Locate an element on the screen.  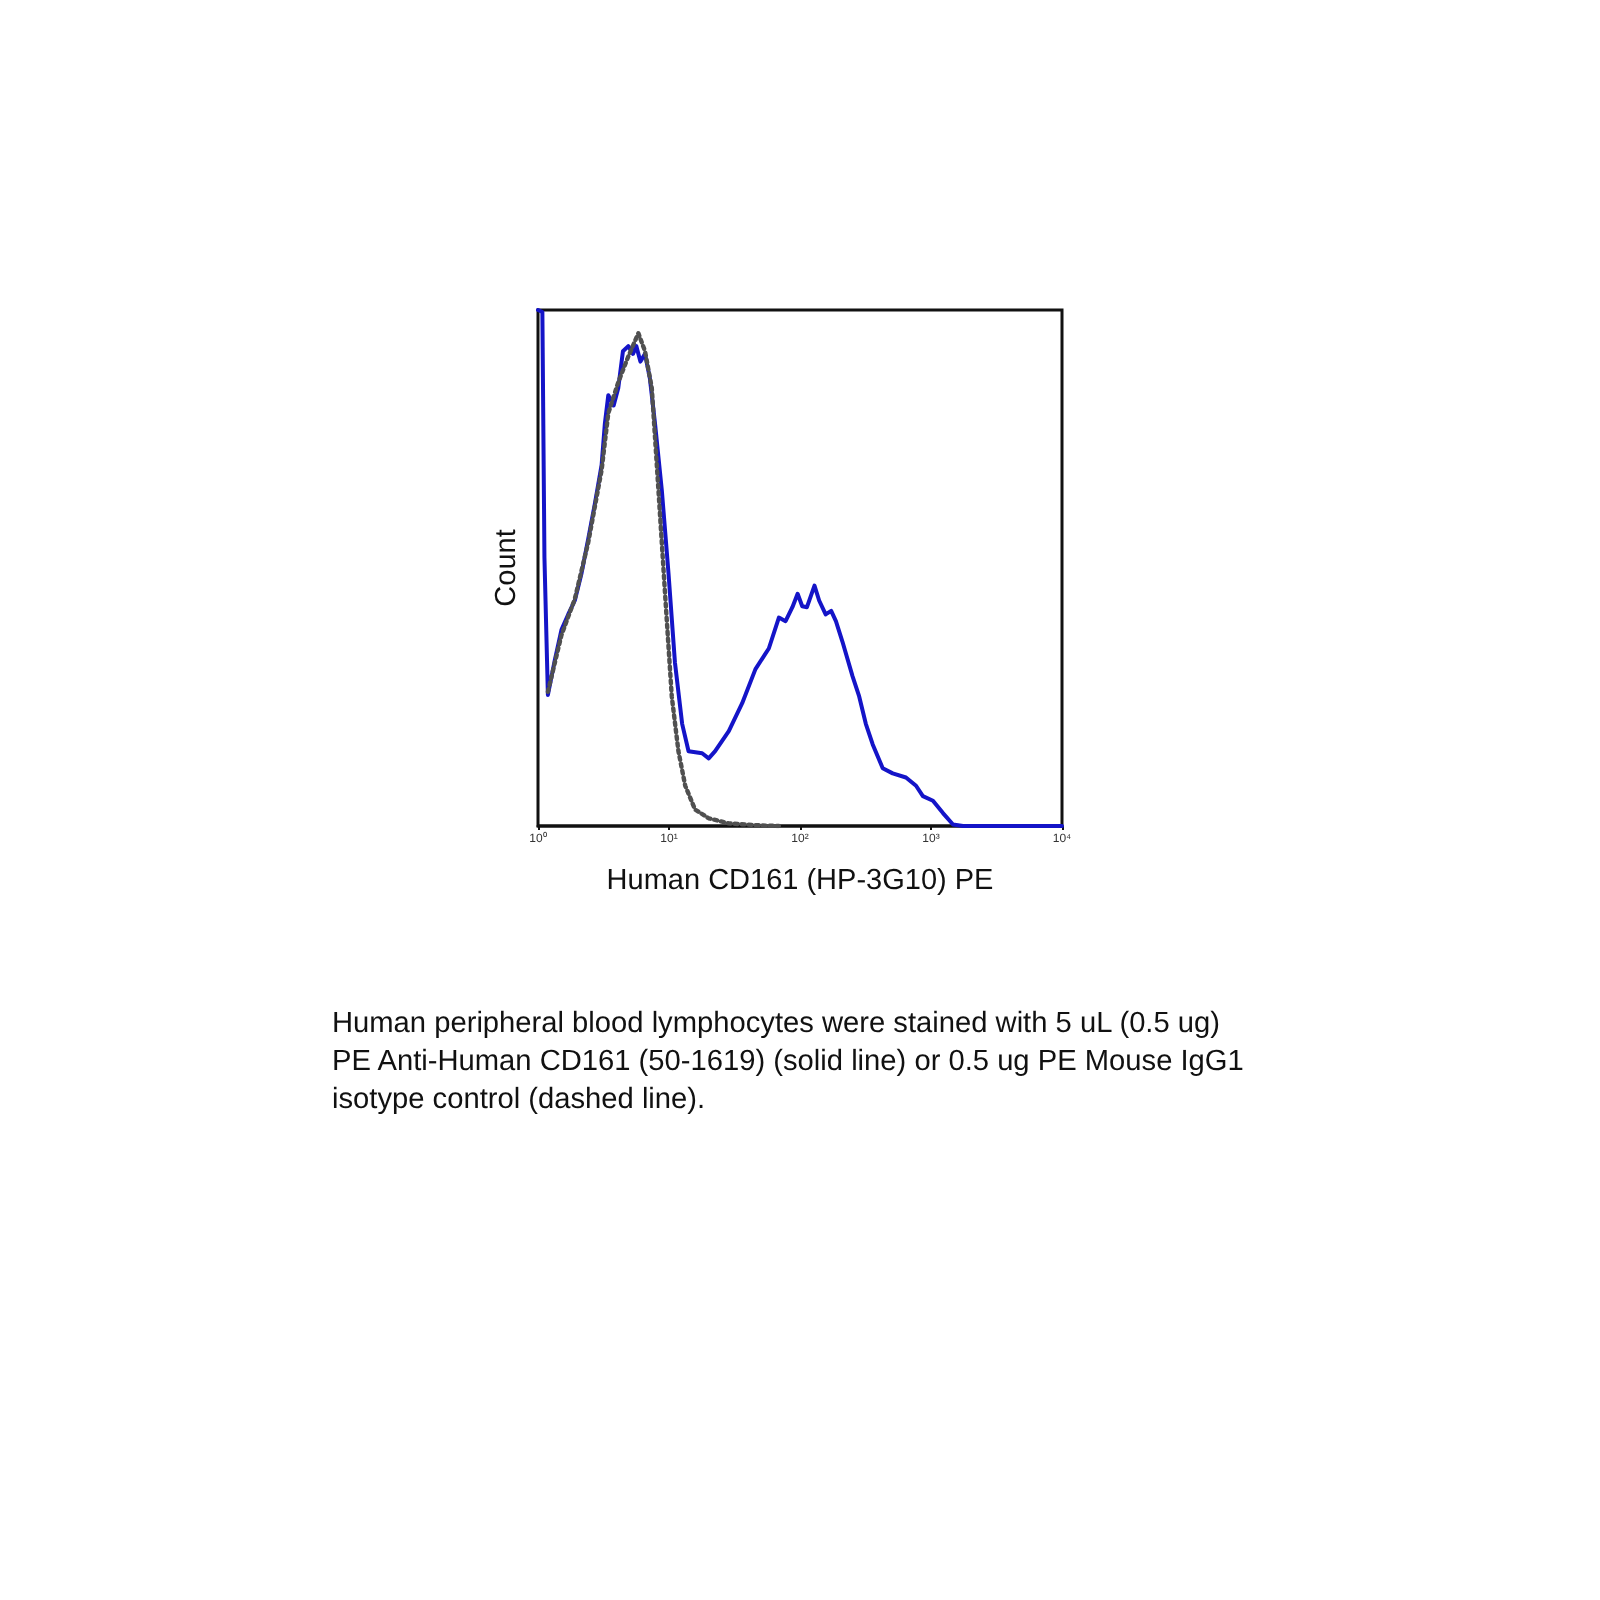
text: Human peripheral blood lymphocytes were stained with 5 uL (0.5 ug) PE Anti-Human CD161 (50-1619) (solid line) or 0.5 ug PE Mouse IgG1 isotype control (dashed line). is located at coordinates (789, 1063).